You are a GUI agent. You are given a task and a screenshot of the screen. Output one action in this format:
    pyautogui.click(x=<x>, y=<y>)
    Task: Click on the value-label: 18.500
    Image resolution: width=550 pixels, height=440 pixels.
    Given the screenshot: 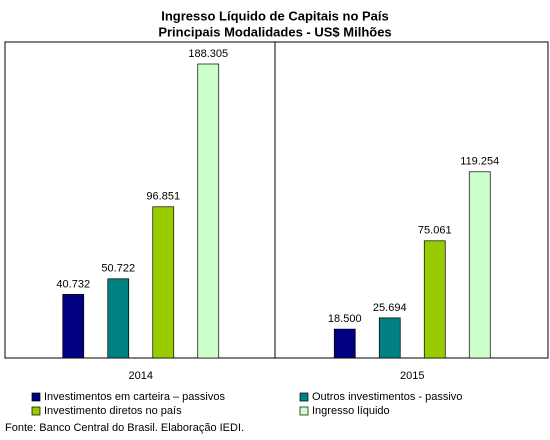 What is the action you would take?
    pyautogui.click(x=345, y=319)
    